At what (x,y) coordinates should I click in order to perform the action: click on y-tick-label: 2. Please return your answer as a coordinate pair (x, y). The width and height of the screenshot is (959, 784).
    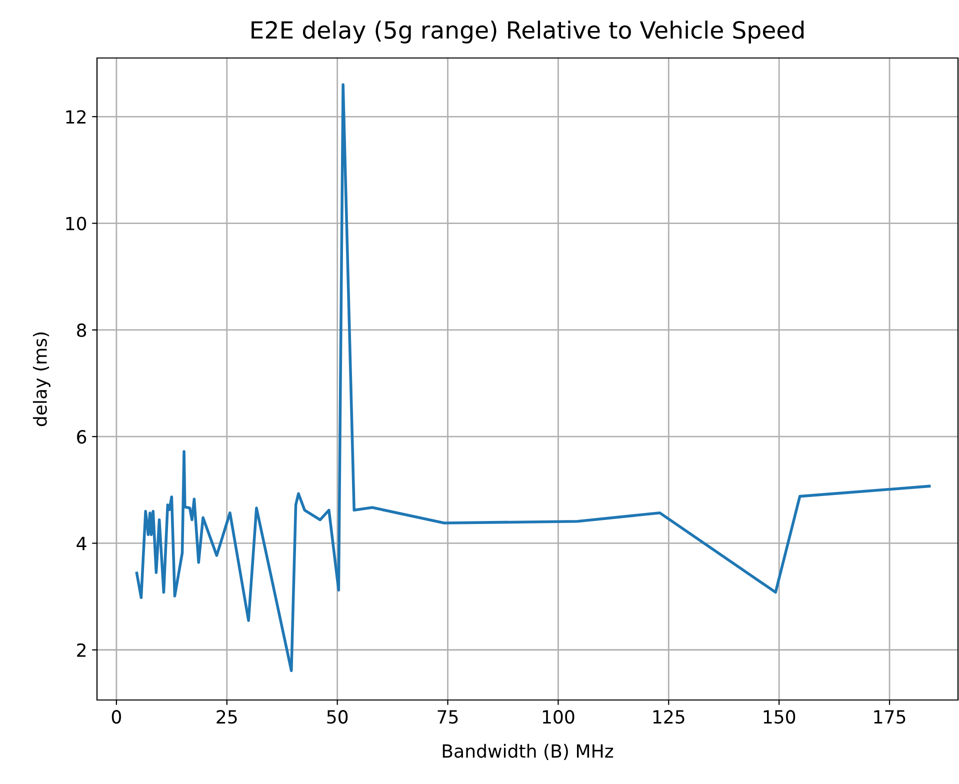
    Looking at the image, I should click on (81, 650).